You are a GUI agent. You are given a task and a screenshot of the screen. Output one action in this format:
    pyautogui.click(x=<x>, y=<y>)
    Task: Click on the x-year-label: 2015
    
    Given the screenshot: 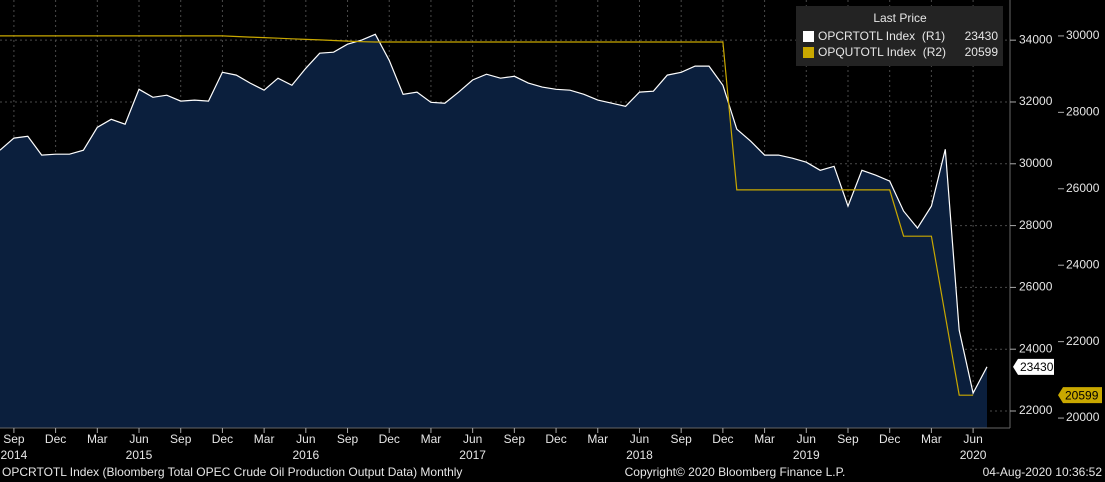 What is the action you would take?
    pyautogui.click(x=139, y=455)
    